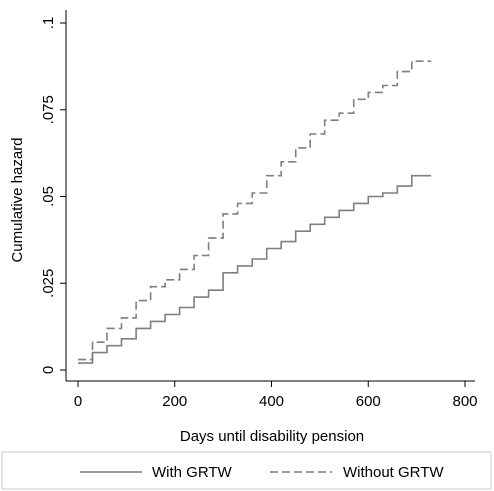 Image resolution: width=494 pixels, height=491 pixels. What do you see at coordinates (393, 472) in the screenshot?
I see `legend-label: Without GRTW` at bounding box center [393, 472].